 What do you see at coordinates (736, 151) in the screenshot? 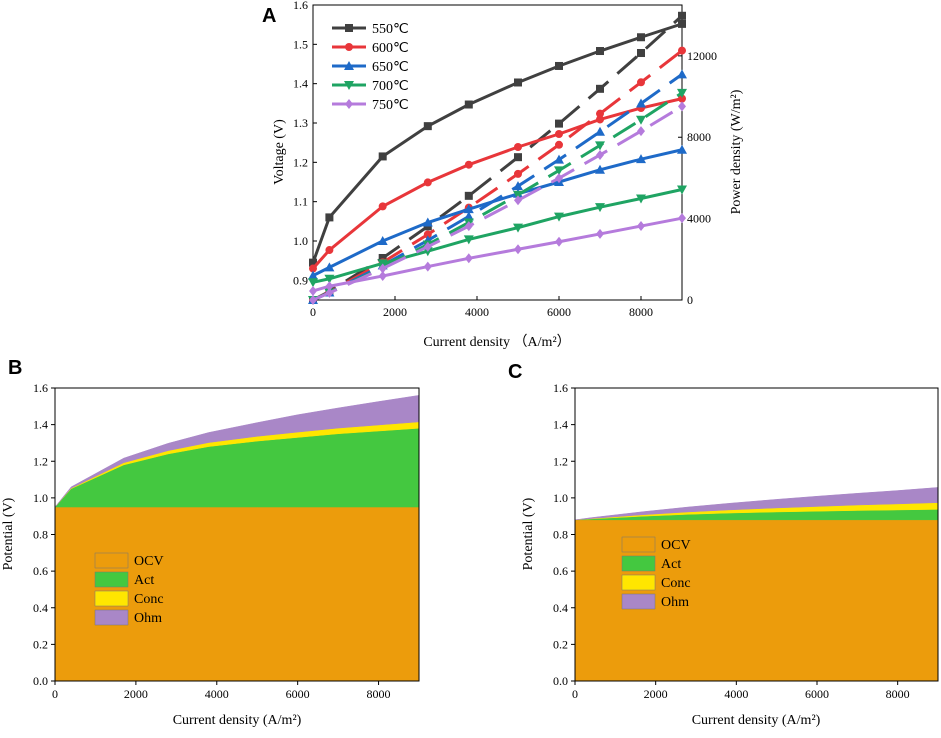
I see `panel-a-right-y-axis-label: Power density (W/m²)` at bounding box center [736, 151].